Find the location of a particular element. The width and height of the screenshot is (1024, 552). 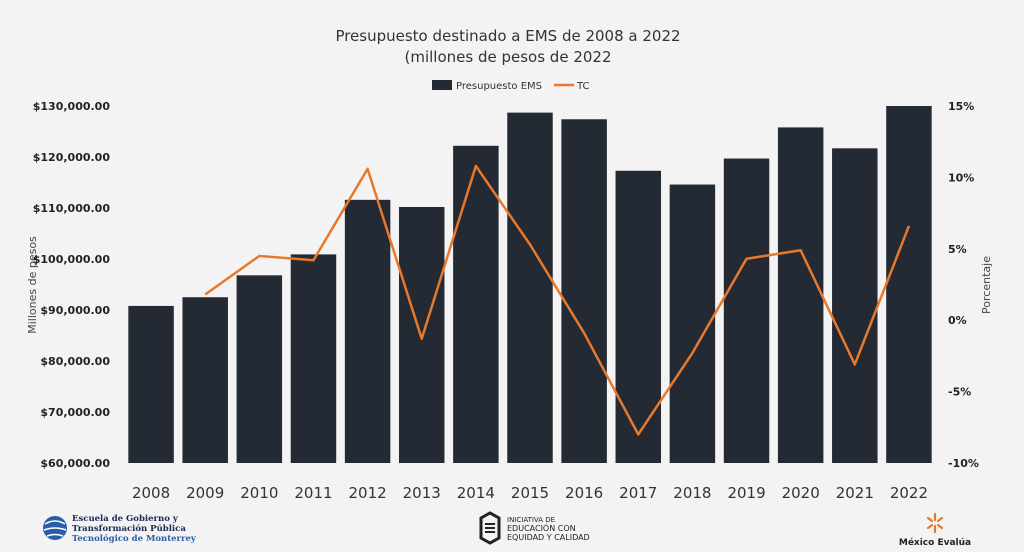

x-tick-label: 2010 is located at coordinates (259, 493).